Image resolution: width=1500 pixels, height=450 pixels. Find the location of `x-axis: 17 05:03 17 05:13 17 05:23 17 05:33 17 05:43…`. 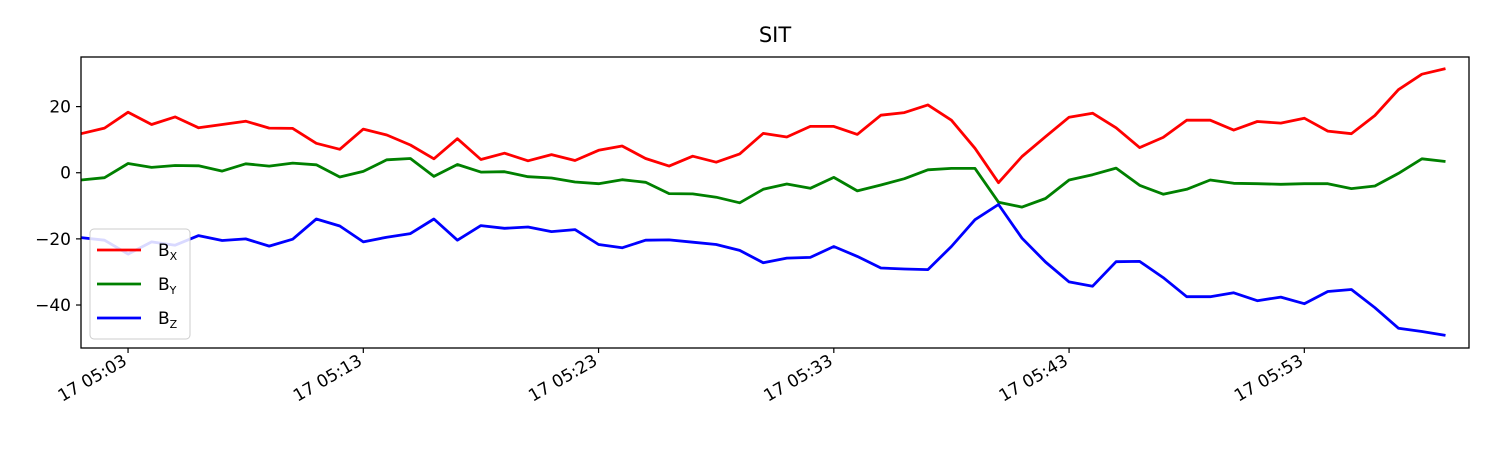

x-axis: 17 05:03 17 05:13 17 05:23 17 05:33 17 05:43… is located at coordinates (681, 377).